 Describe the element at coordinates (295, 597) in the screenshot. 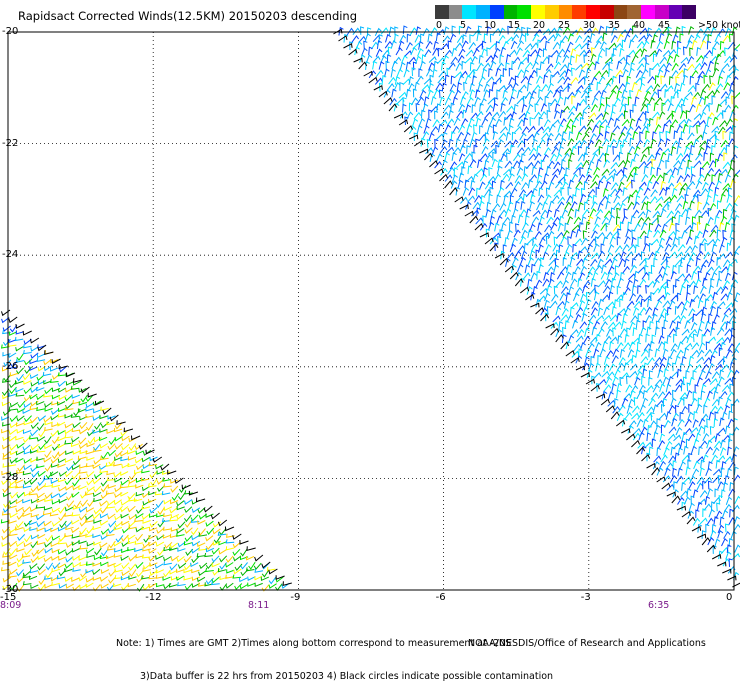

I see `x-tick-label: -9` at that location.